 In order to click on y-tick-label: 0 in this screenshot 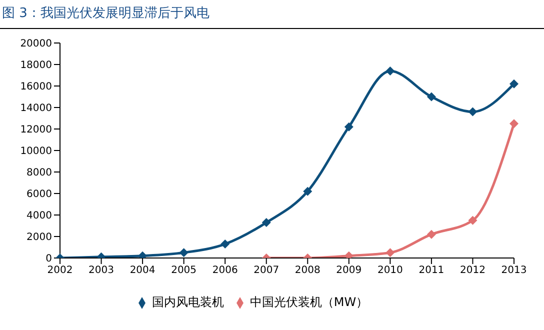, I will do `click(49, 259)`.